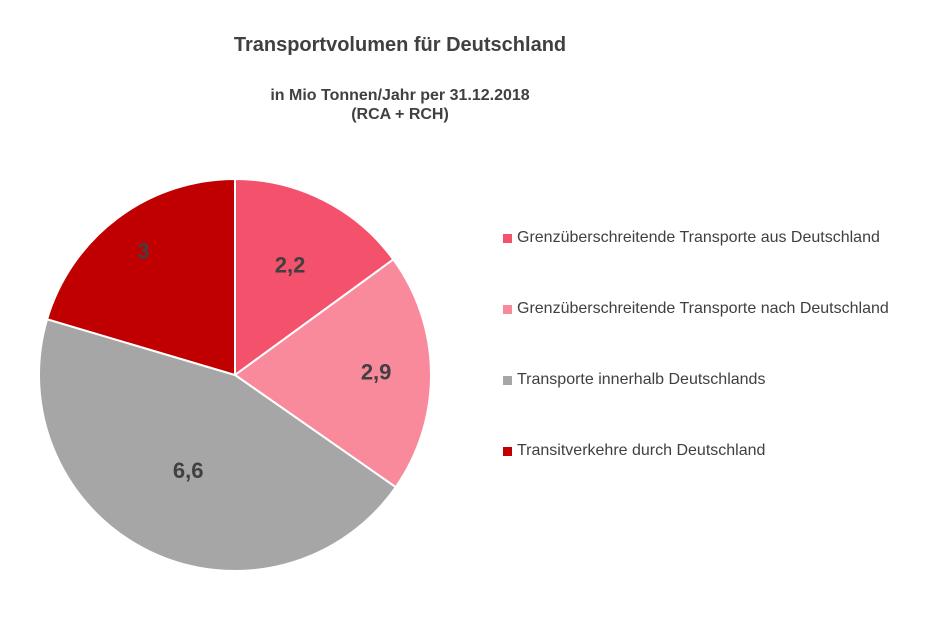 The height and width of the screenshot is (633, 949). What do you see at coordinates (143, 250) in the screenshot?
I see `slice-data-label: 3` at bounding box center [143, 250].